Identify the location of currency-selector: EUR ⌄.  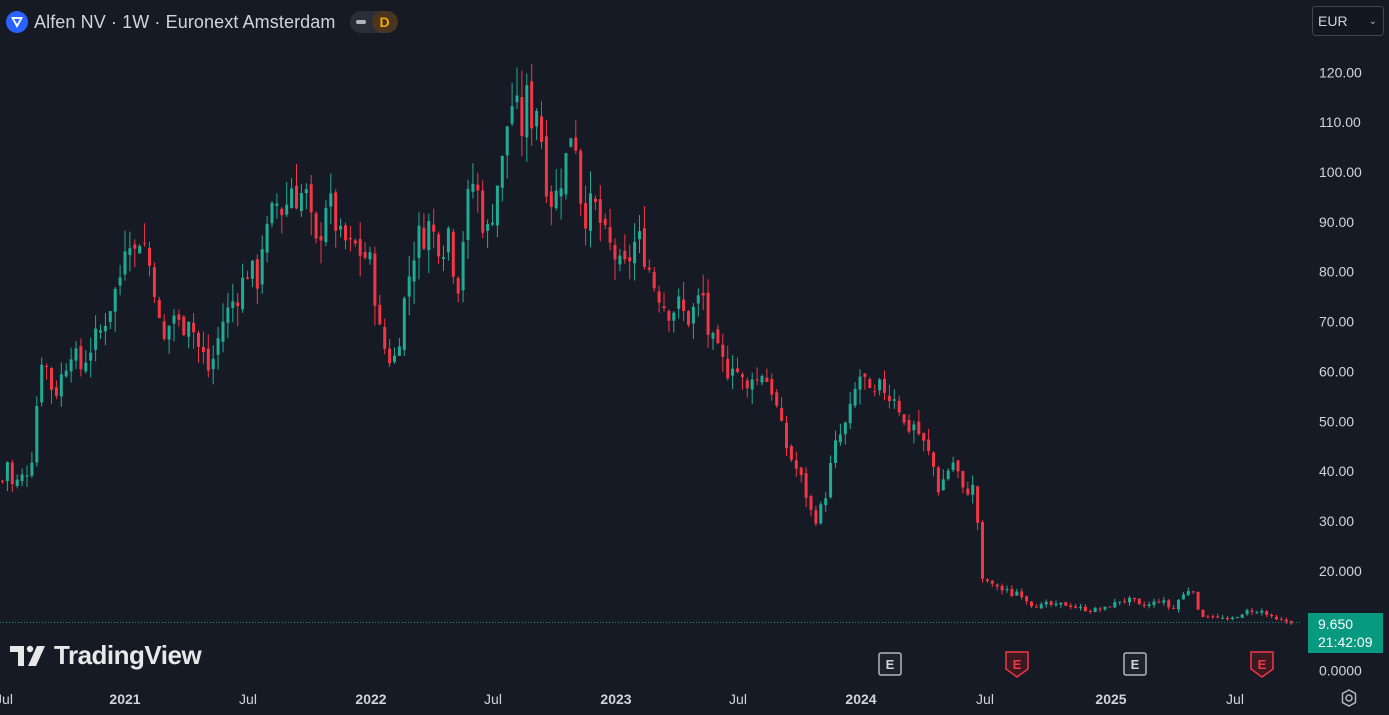
(1348, 21).